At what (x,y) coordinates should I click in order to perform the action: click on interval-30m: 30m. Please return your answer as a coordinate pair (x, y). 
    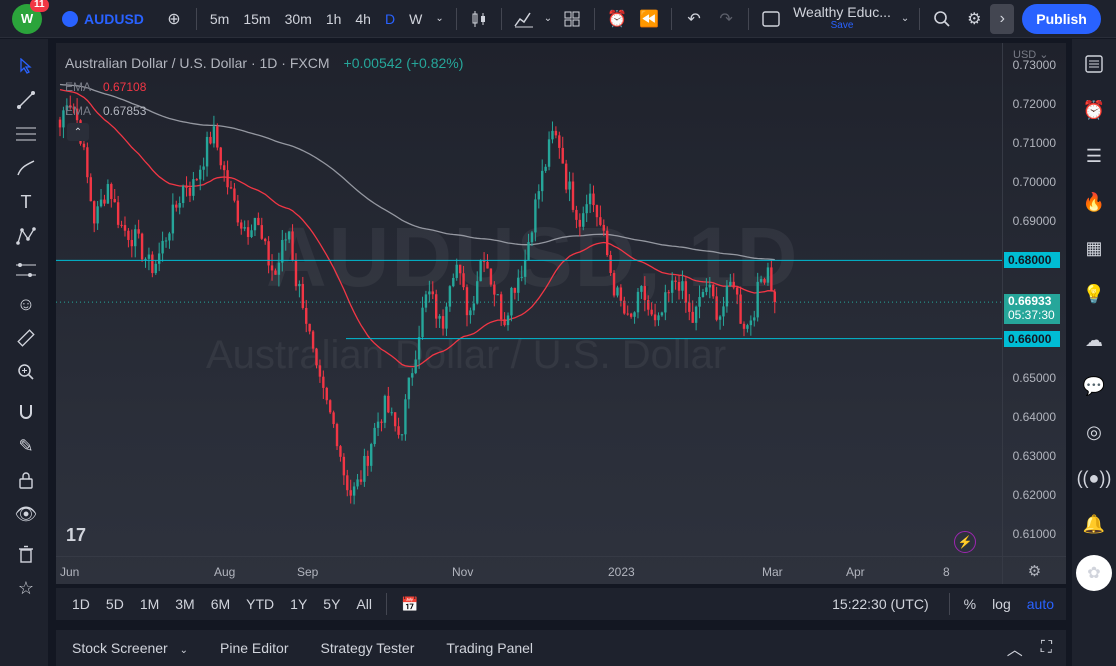
    Looking at the image, I should click on (298, 18).